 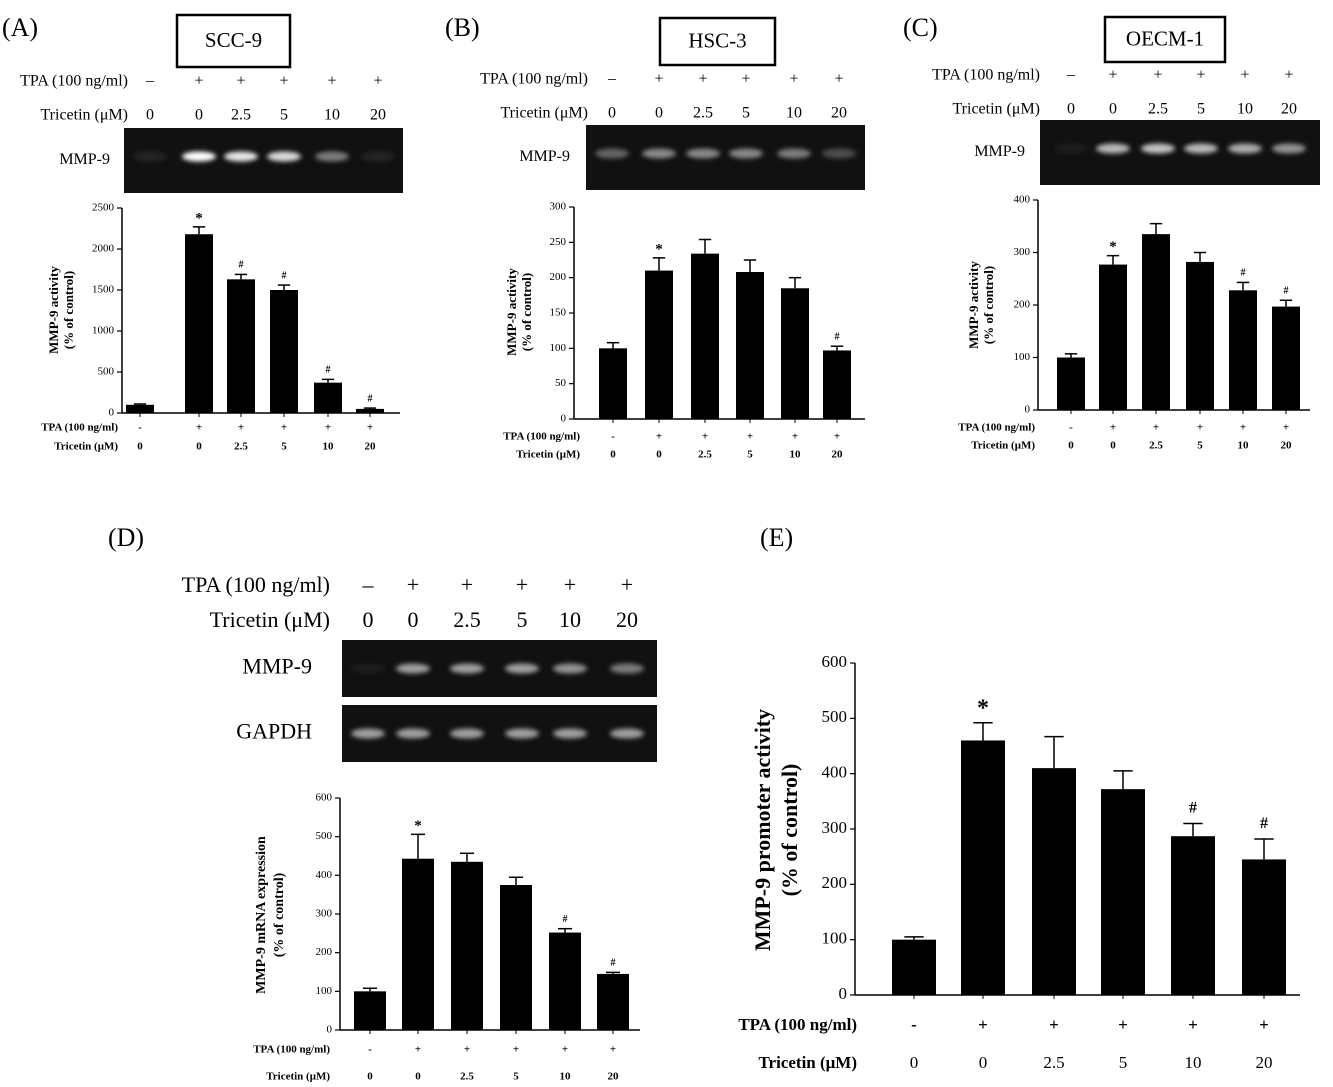 I want to click on y-tick-label: 2500, so click(x=103, y=208).